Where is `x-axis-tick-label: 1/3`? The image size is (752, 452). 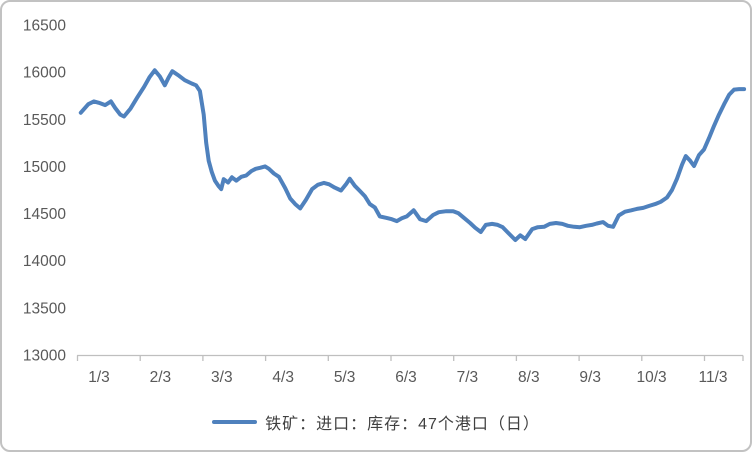
x-axis-tick-label: 1/3 is located at coordinates (99, 377).